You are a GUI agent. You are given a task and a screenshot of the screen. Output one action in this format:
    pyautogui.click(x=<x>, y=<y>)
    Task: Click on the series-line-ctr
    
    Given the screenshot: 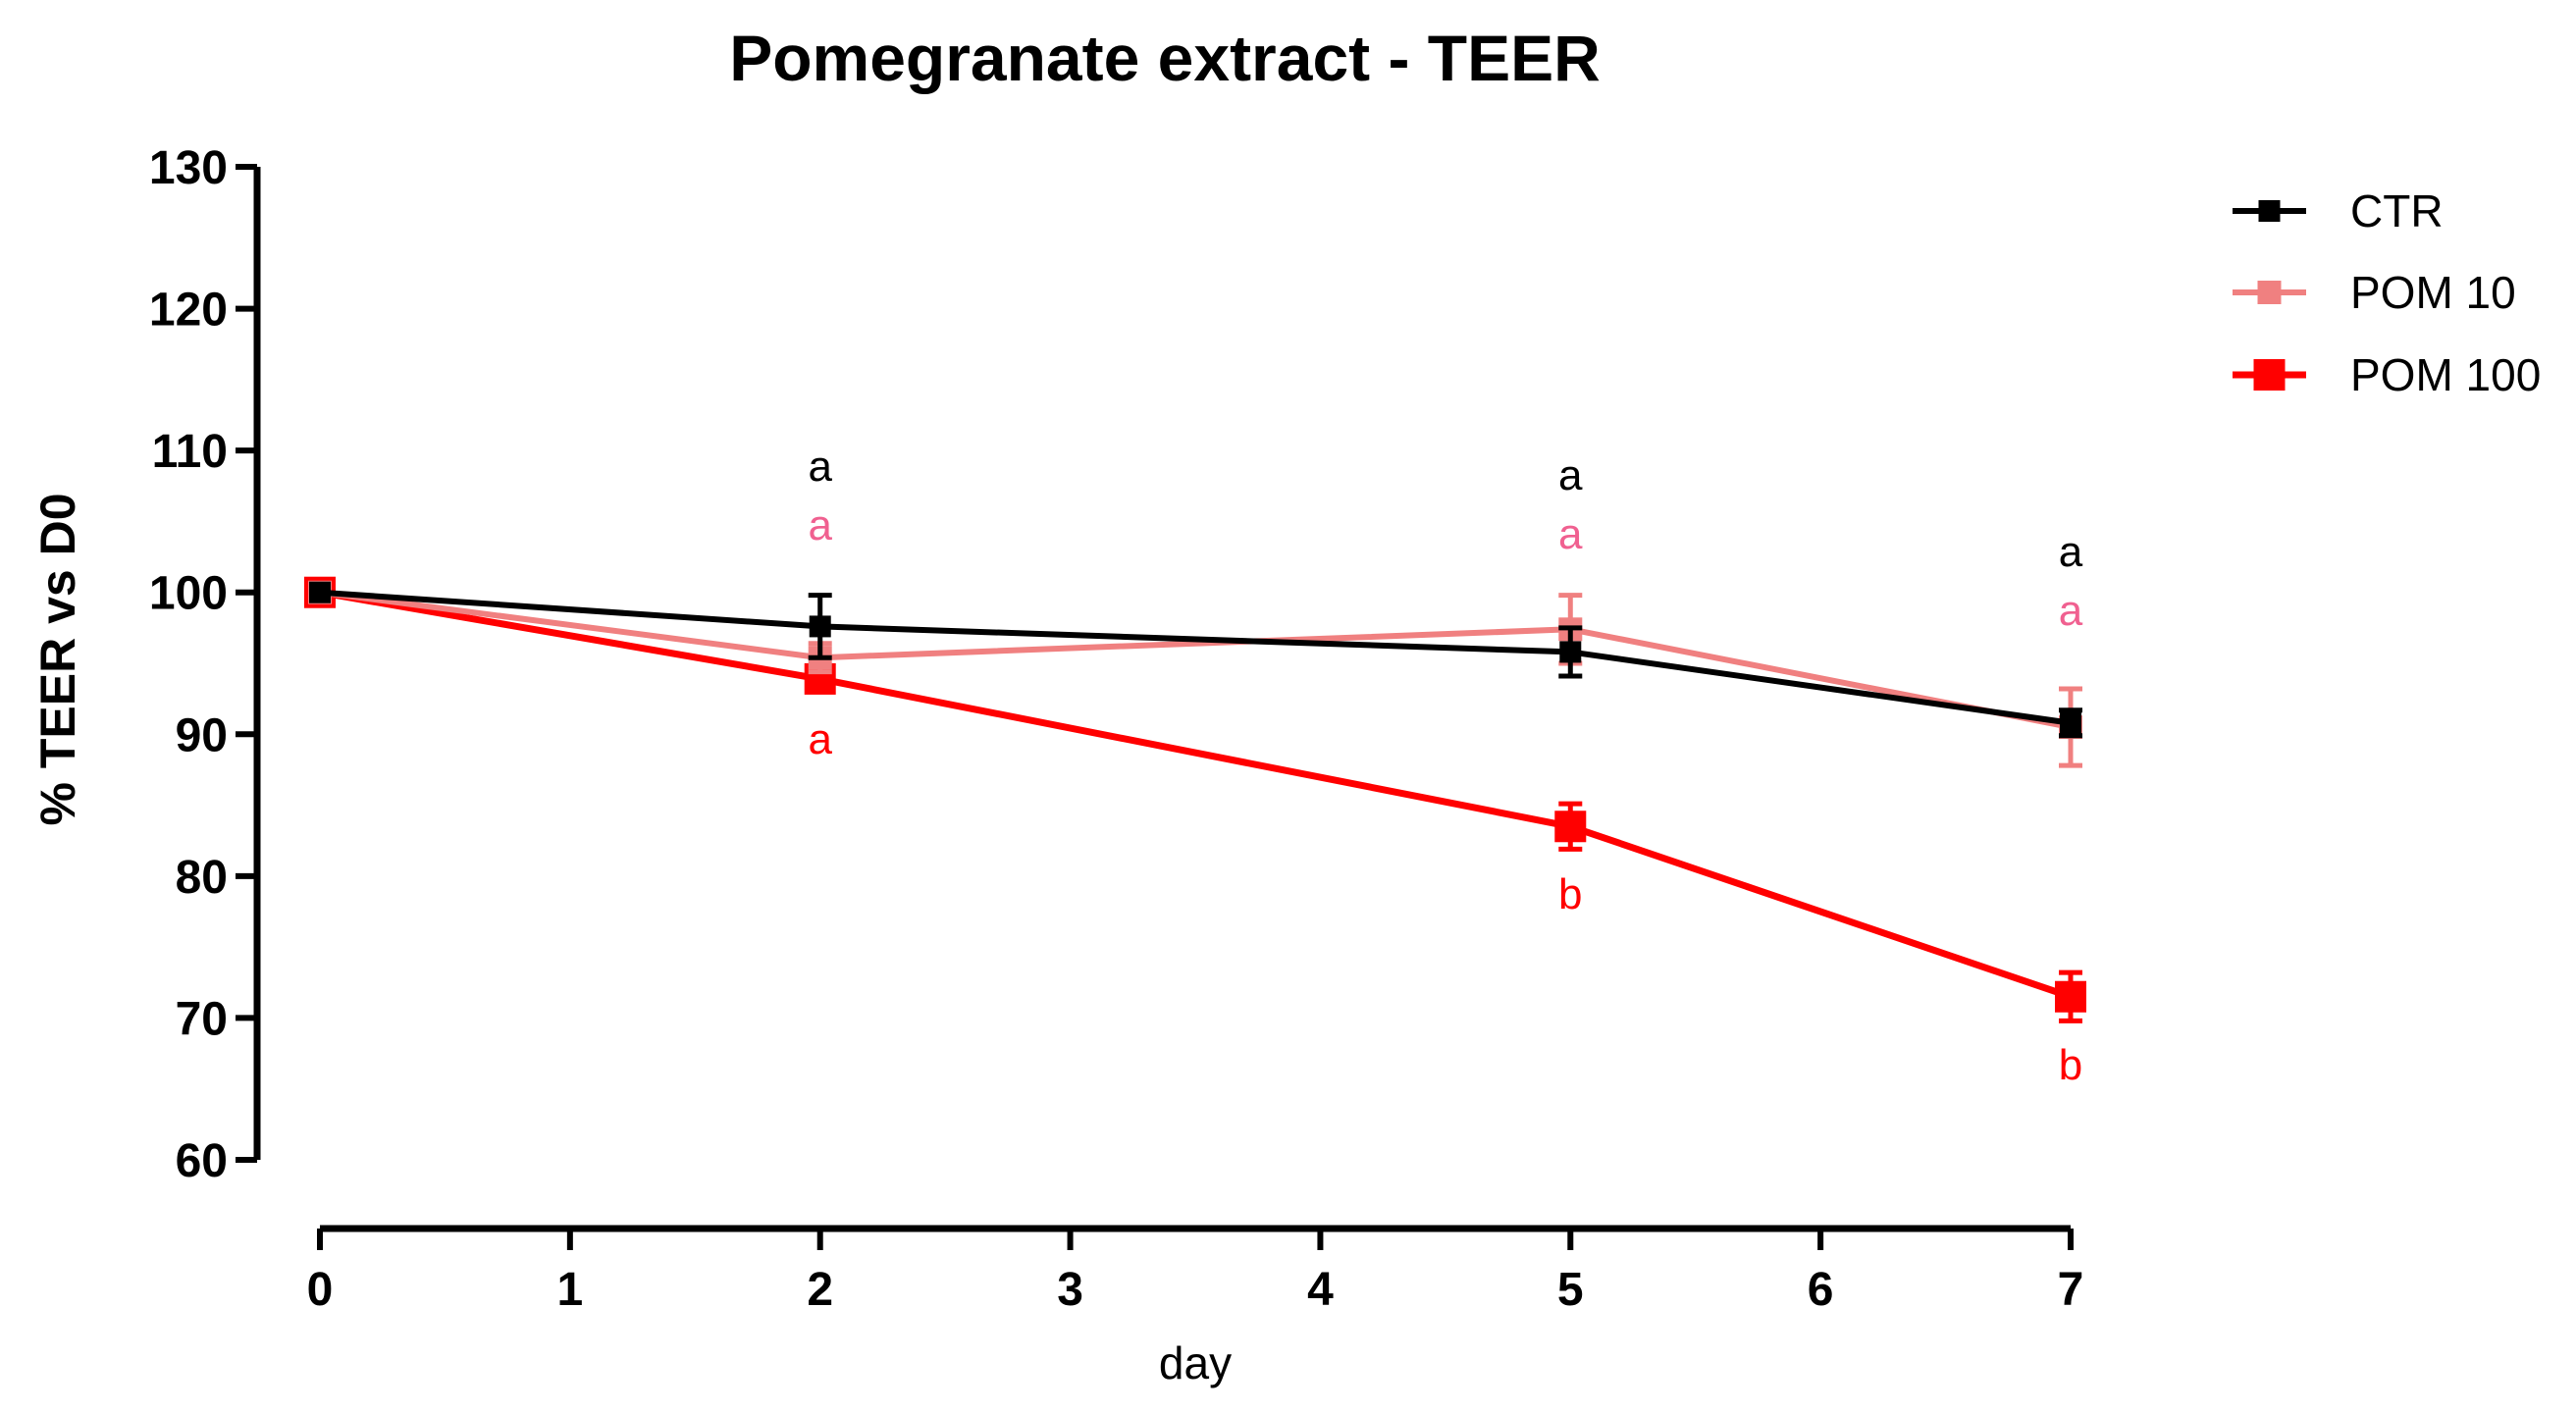 What is the action you would take?
    pyautogui.click(x=1195, y=657)
    